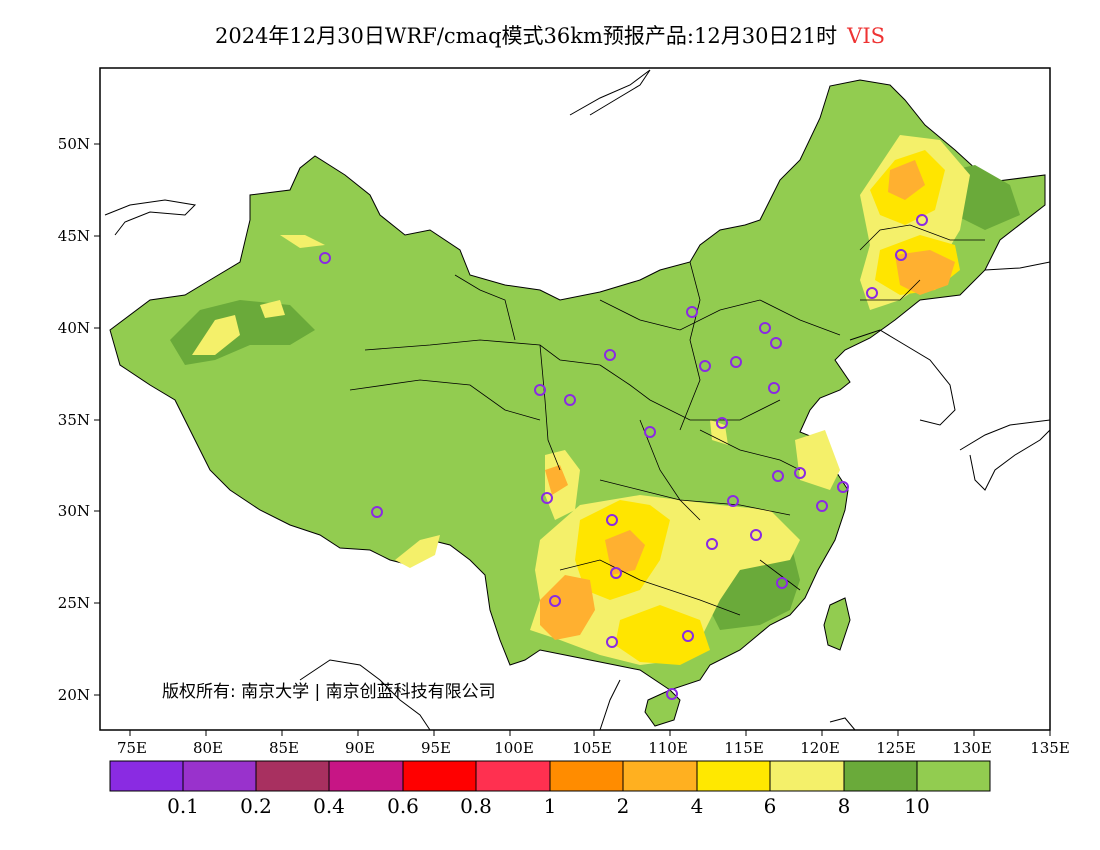 Image resolution: width=1100 pixels, height=850 pixels. What do you see at coordinates (610, 92) in the screenshot?
I see `coast-lake-baikal` at bounding box center [610, 92].